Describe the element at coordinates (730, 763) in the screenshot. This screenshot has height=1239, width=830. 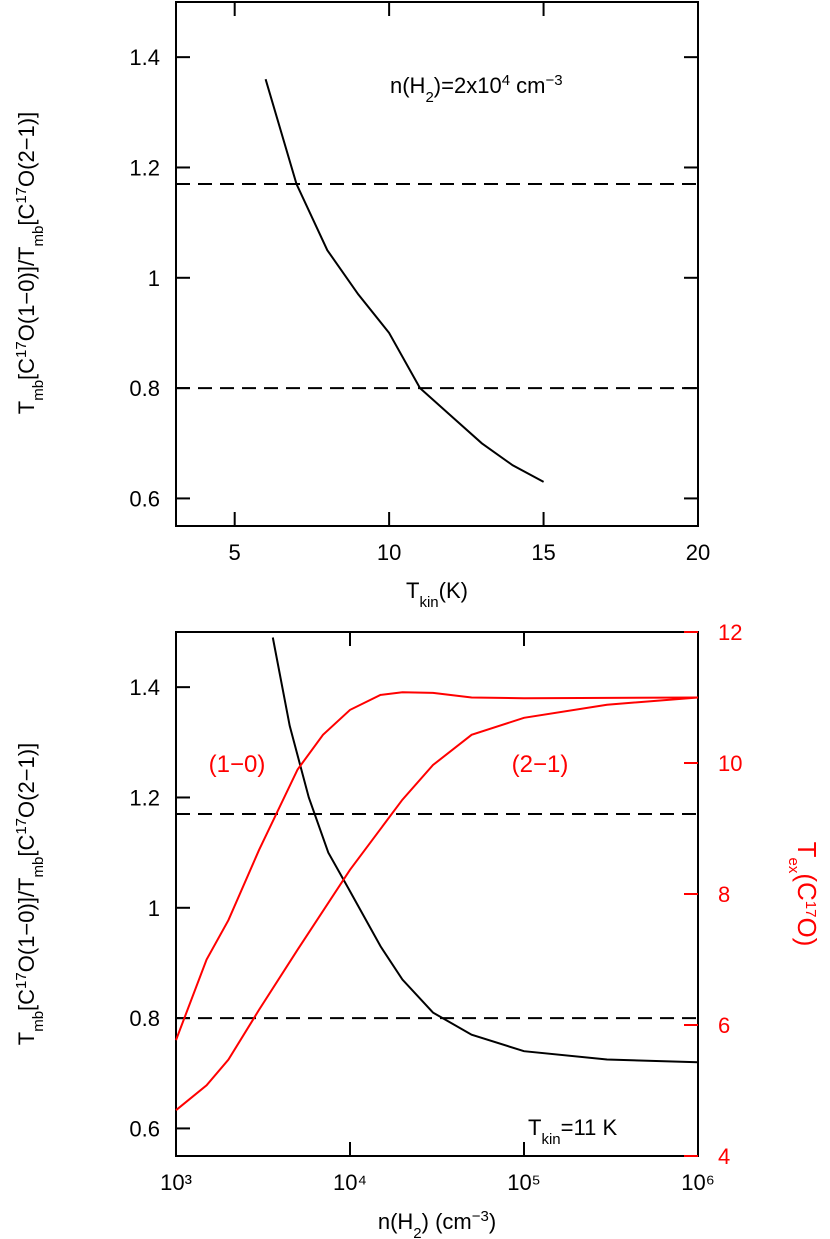
I see `y2-tick-label: 10` at that location.